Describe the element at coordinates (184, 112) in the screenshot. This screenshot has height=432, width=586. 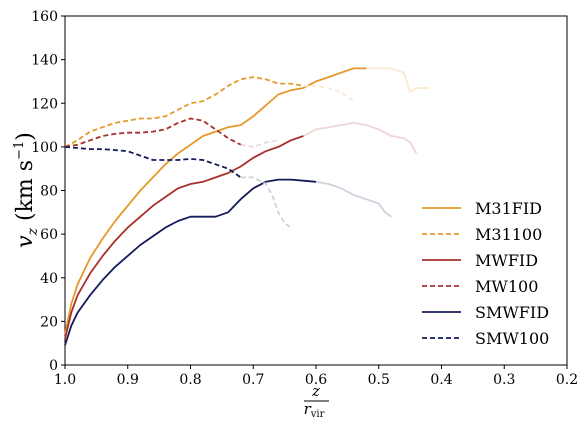
I see `series-line-m31100` at that location.